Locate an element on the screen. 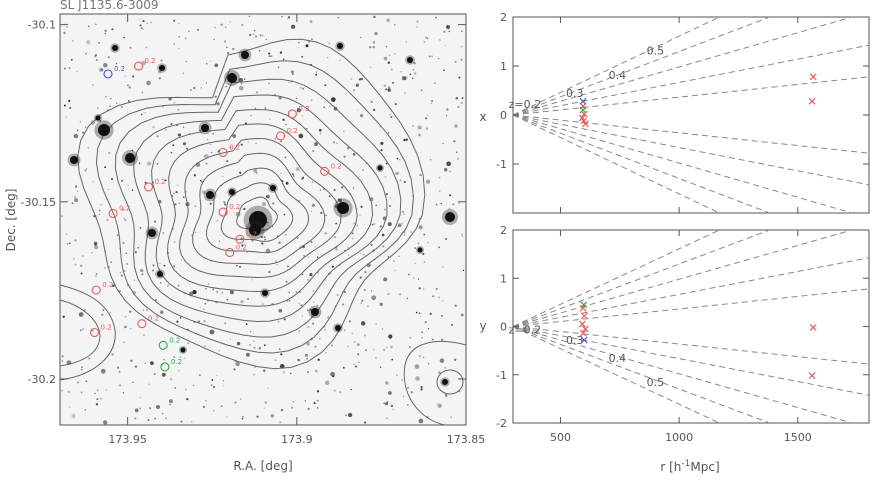  y-tick-label: -30.15 is located at coordinates (38, 202).